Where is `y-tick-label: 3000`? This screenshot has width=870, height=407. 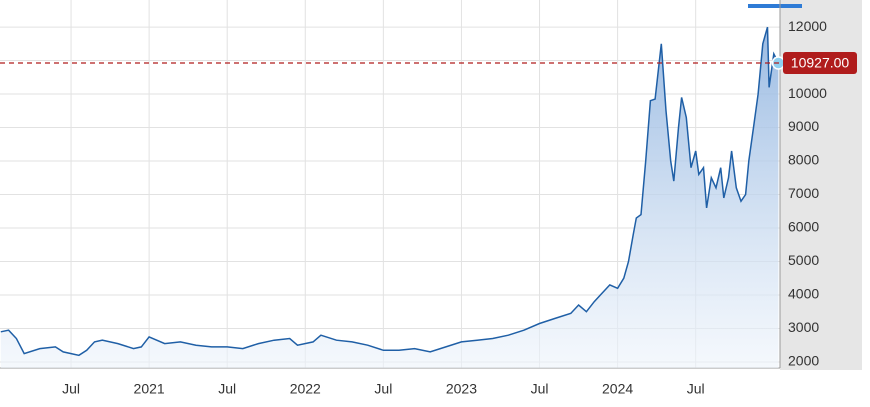 y-tick-label: 3000 is located at coordinates (803, 327).